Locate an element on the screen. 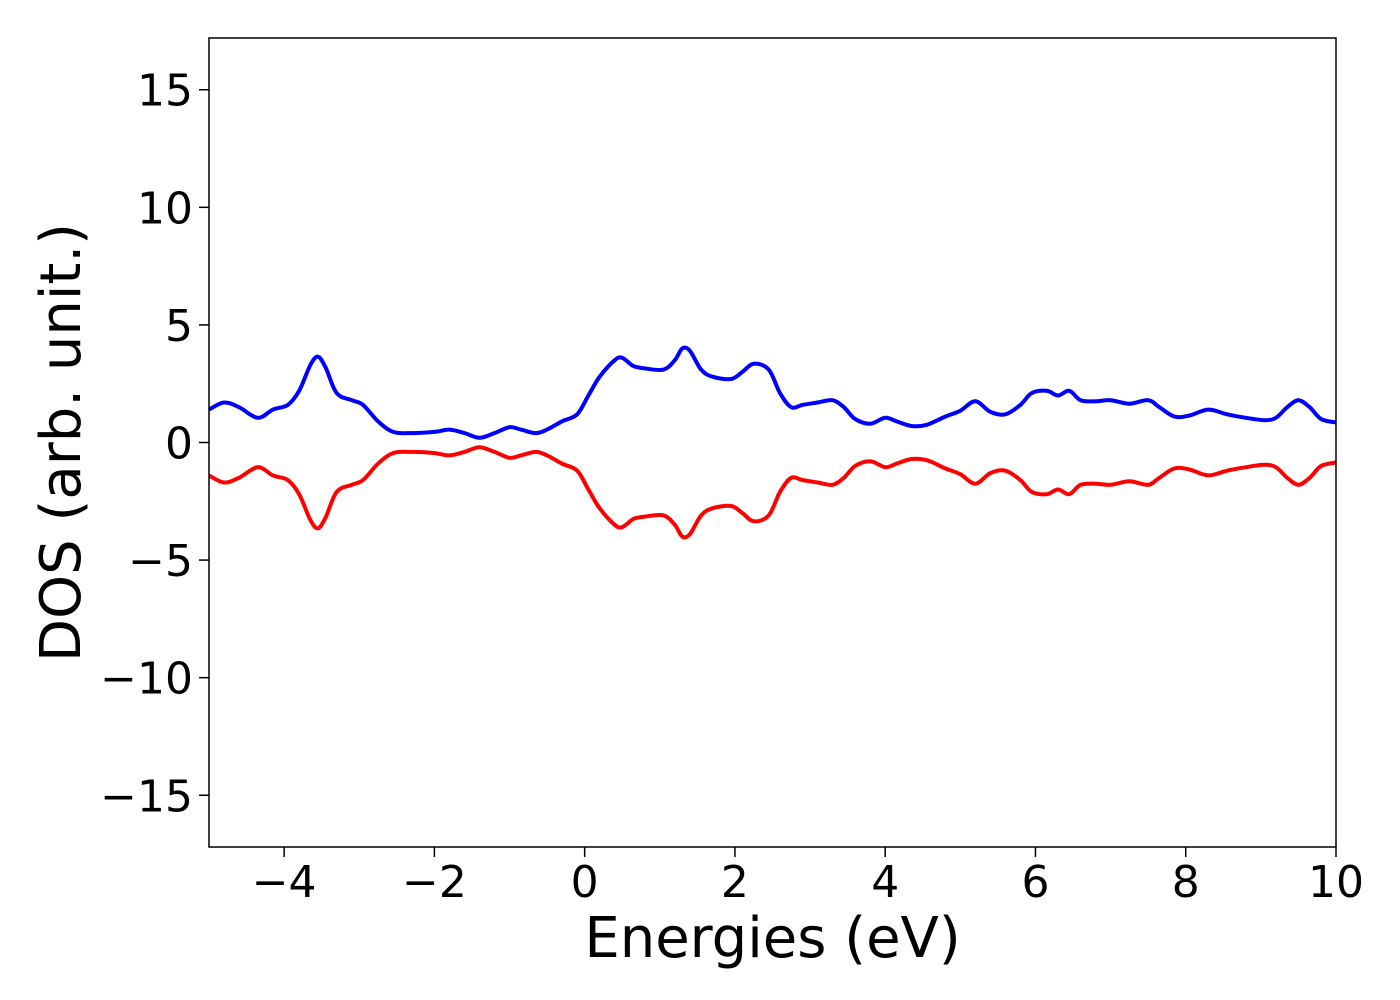 This screenshot has width=1400, height=1000. x-tick-label: 4 is located at coordinates (885, 882).